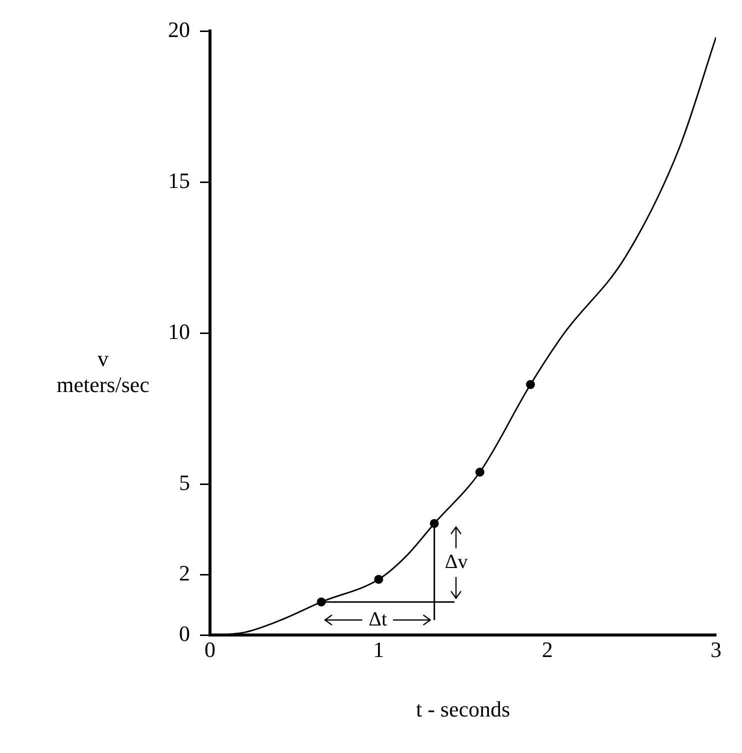 The height and width of the screenshot is (753, 742). Describe the element at coordinates (716, 649) in the screenshot. I see `x-tick-label: 3` at that location.